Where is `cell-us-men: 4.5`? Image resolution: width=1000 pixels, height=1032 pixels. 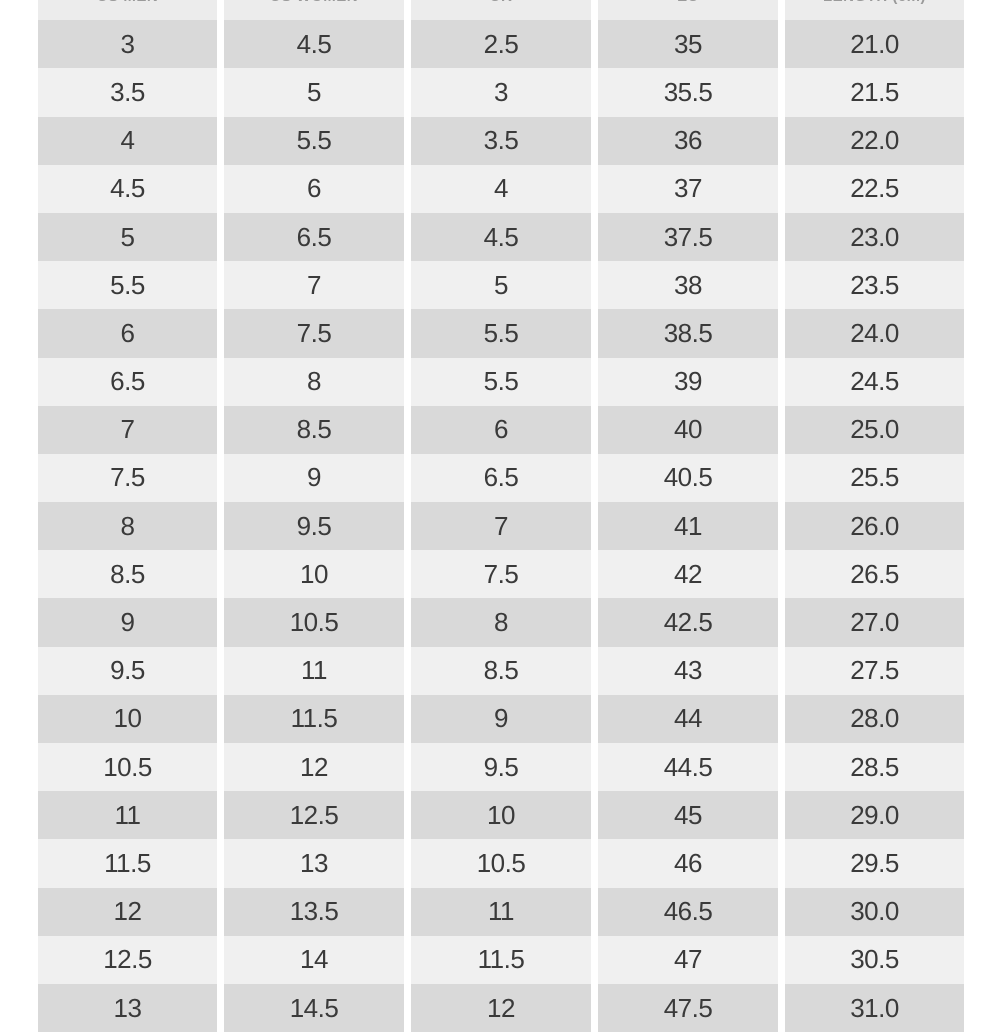
cell-us-men: 4.5 is located at coordinates (127, 188).